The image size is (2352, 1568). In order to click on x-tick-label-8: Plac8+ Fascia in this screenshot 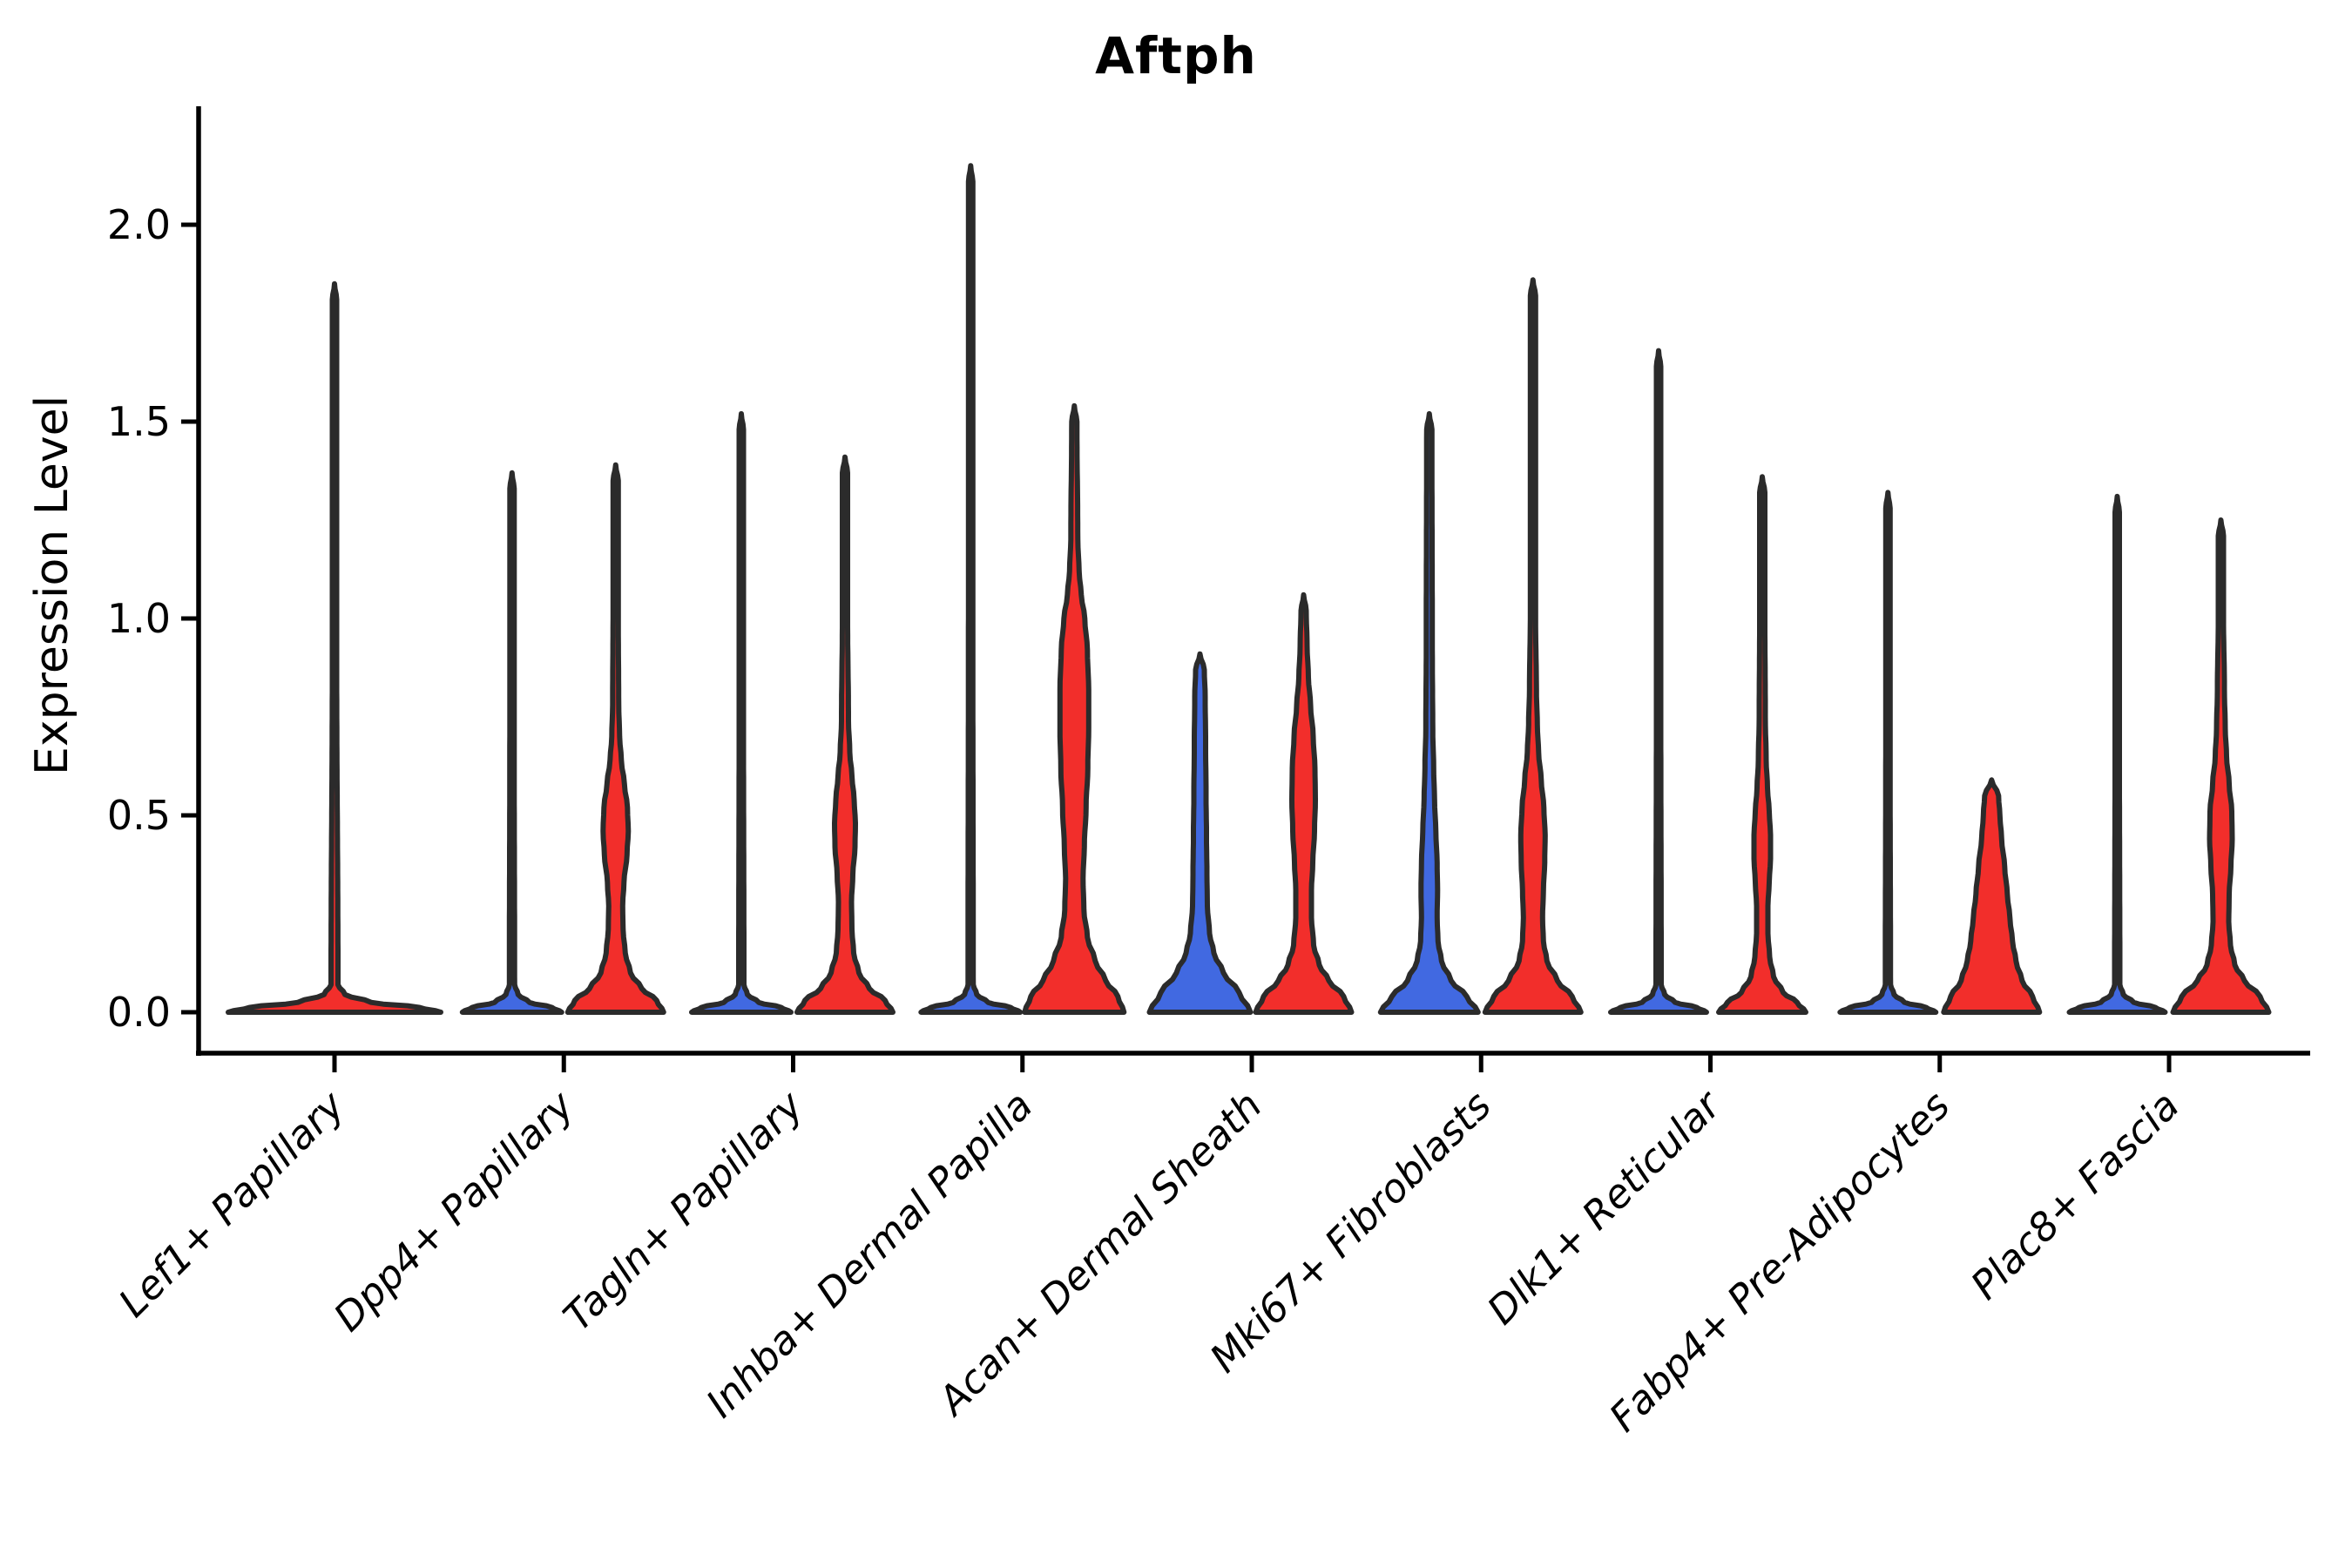, I will do `click(2075, 1195)`.